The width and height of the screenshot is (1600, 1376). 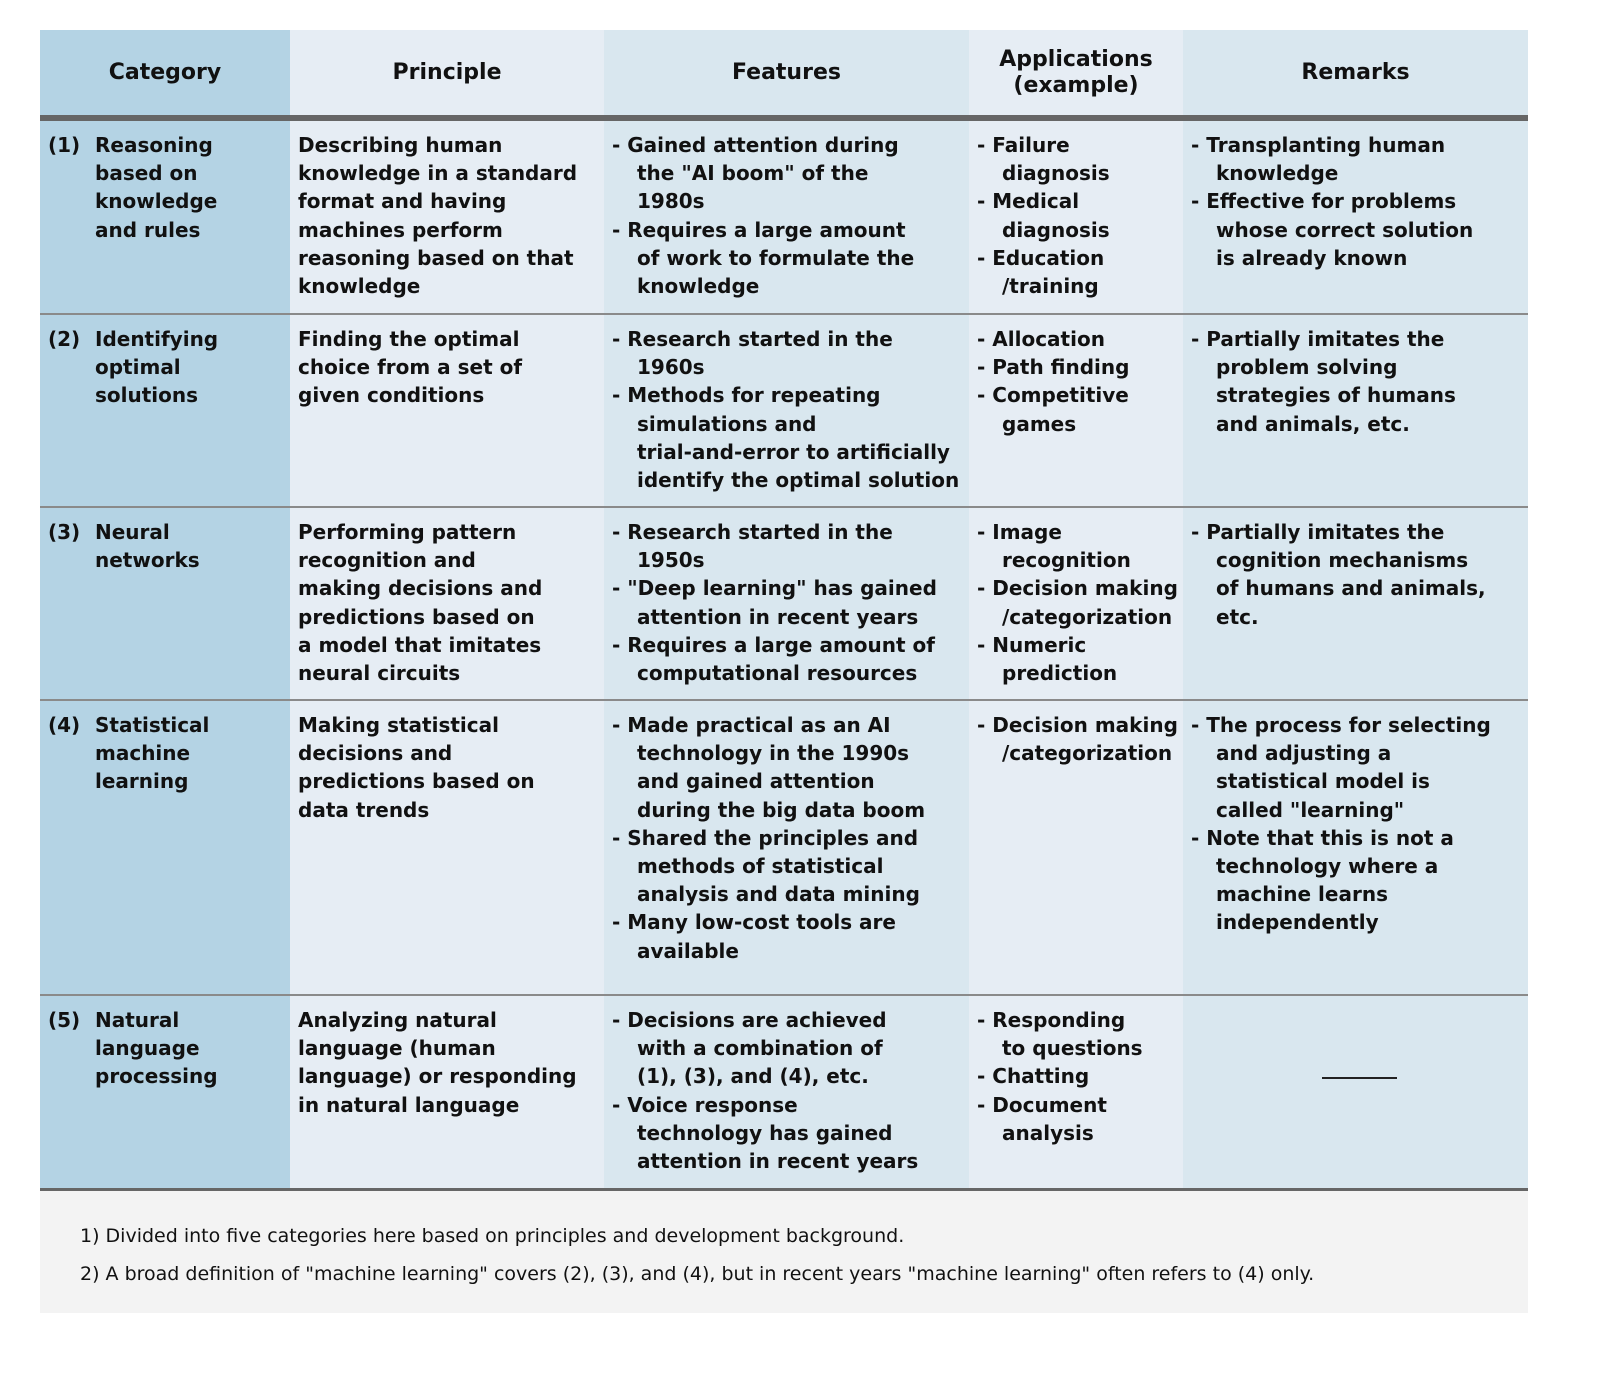 What do you see at coordinates (753, 1076) in the screenshot?
I see `text-line: (1), (3), and (4), etc.` at bounding box center [753, 1076].